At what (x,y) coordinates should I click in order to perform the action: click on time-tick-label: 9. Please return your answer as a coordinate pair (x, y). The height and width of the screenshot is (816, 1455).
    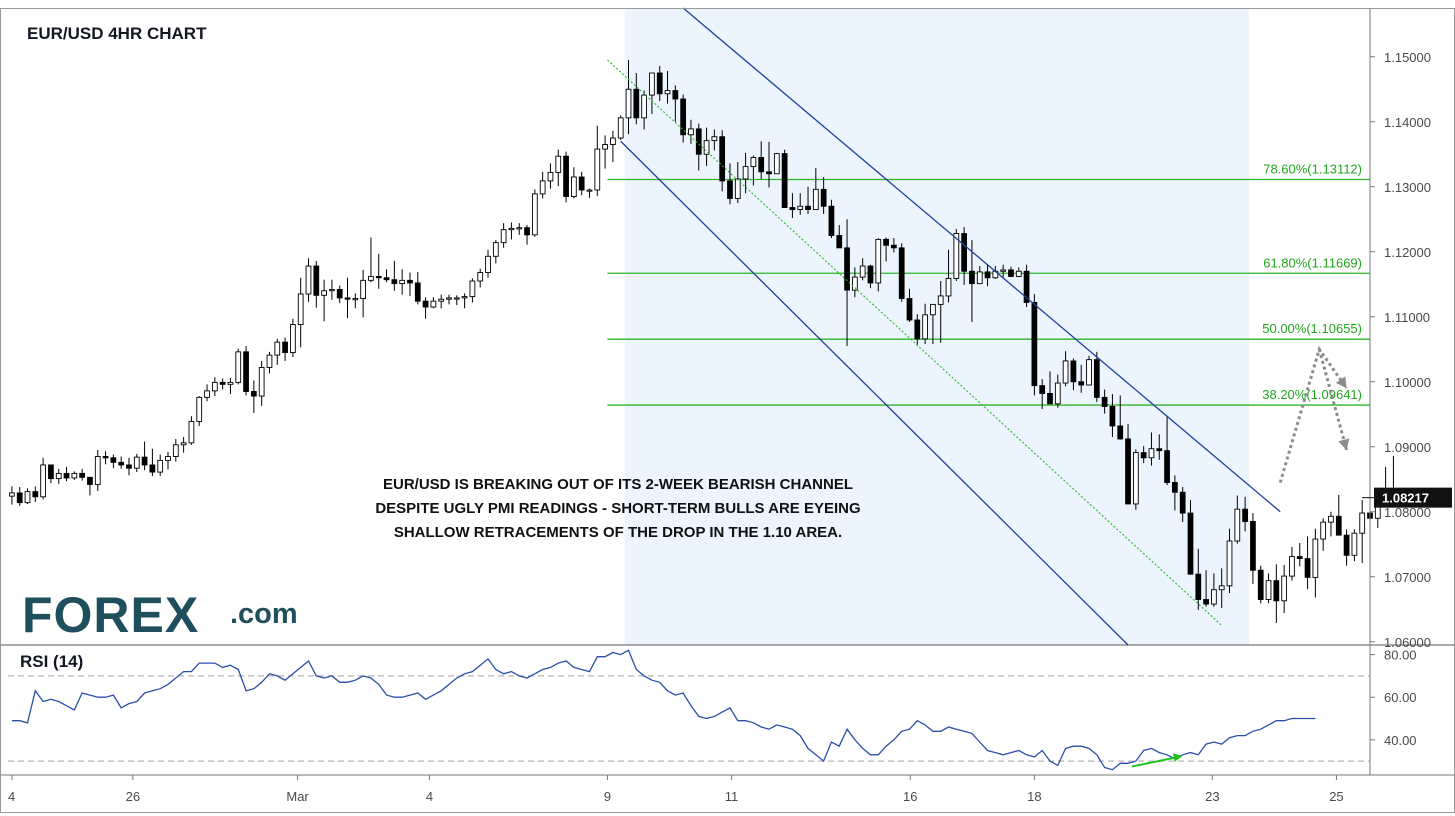
    Looking at the image, I should click on (607, 796).